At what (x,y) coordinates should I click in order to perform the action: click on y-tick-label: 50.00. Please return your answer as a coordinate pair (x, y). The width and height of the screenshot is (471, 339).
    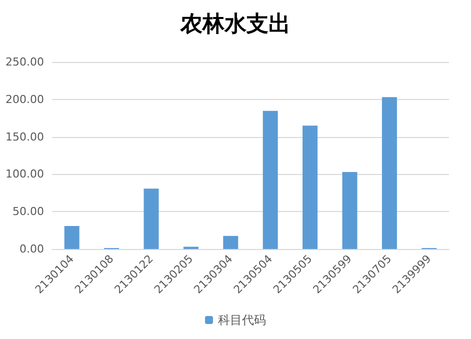
    Looking at the image, I should click on (28, 211).